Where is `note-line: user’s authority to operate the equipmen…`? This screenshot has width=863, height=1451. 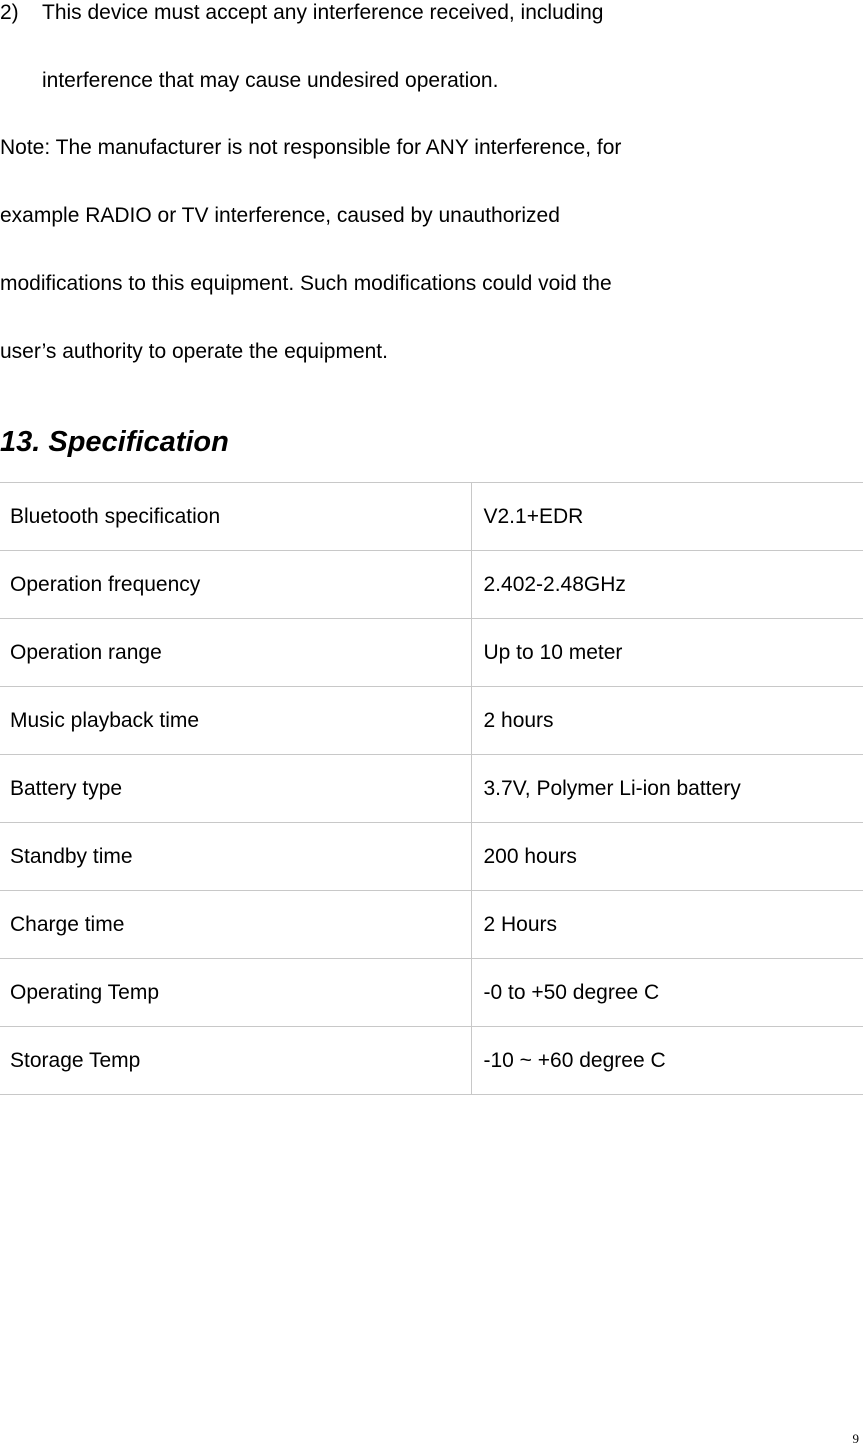
note-line: user’s authority to operate the equipmen… is located at coordinates (194, 351).